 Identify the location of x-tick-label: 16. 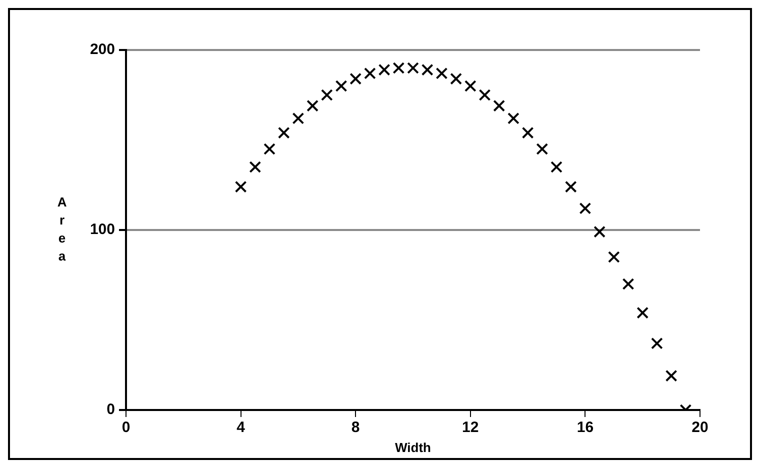
(585, 427).